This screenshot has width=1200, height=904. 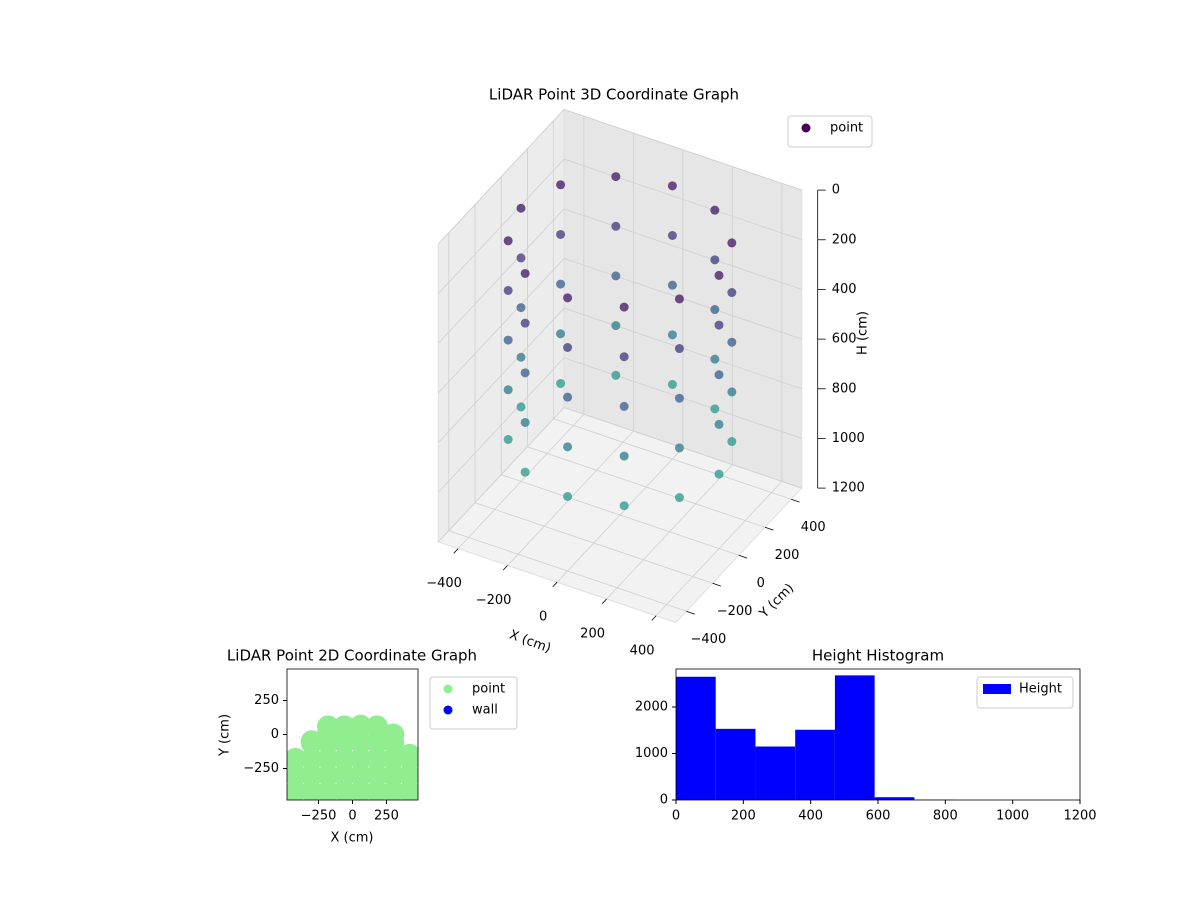 What do you see at coordinates (1079, 816) in the screenshot?
I see `x-tick-label: 1200` at bounding box center [1079, 816].